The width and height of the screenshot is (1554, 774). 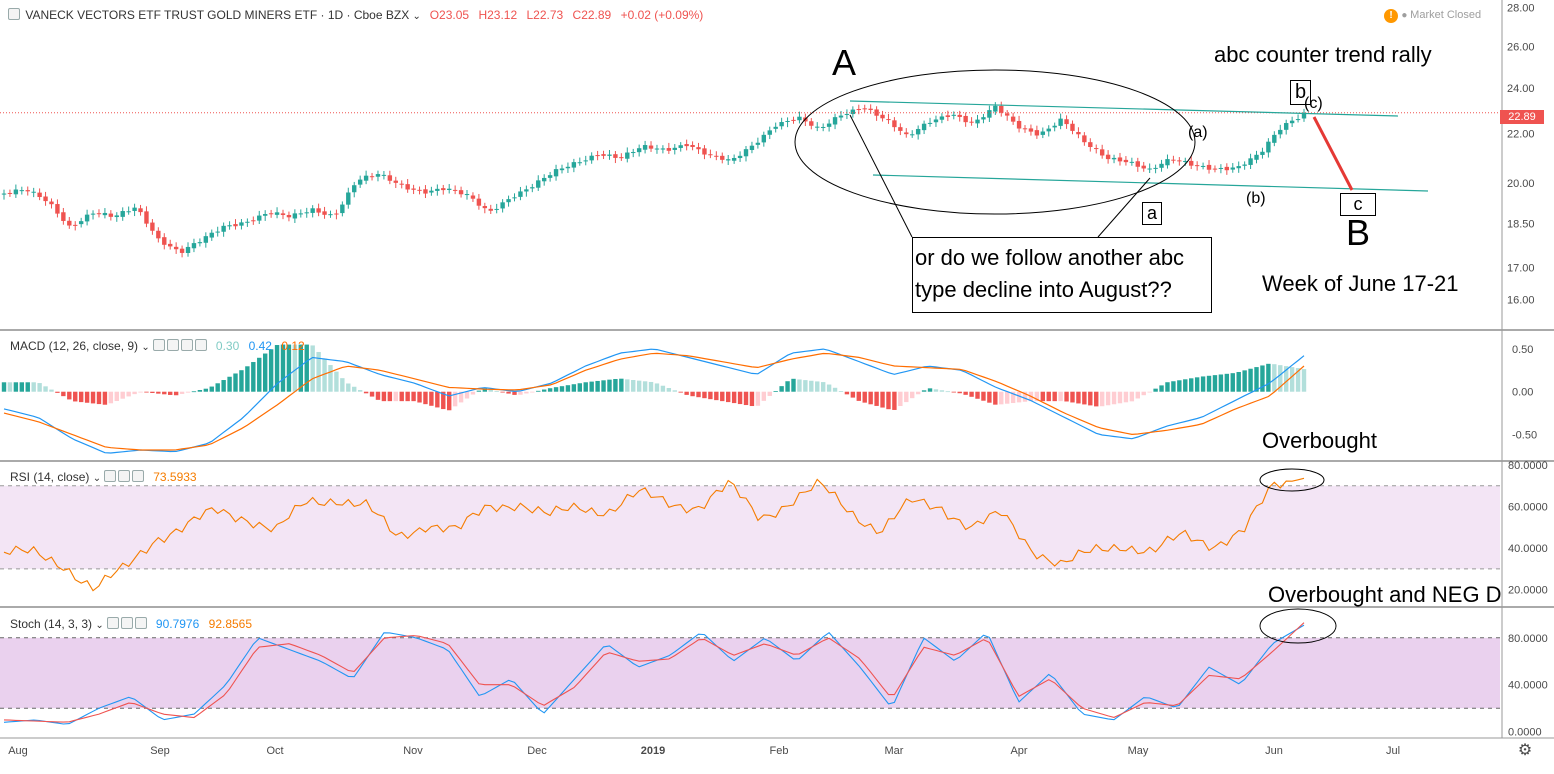 What do you see at coordinates (50, 477) in the screenshot?
I see `rsi-label: RSI (14, close)` at bounding box center [50, 477].